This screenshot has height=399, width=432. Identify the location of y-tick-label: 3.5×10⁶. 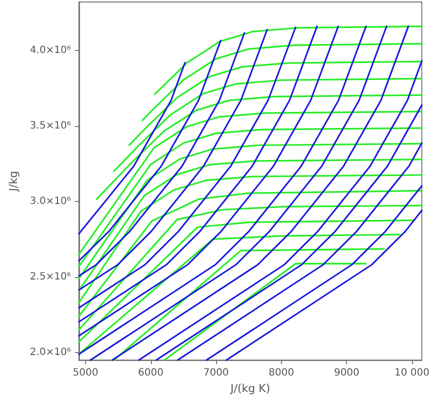
(50, 126).